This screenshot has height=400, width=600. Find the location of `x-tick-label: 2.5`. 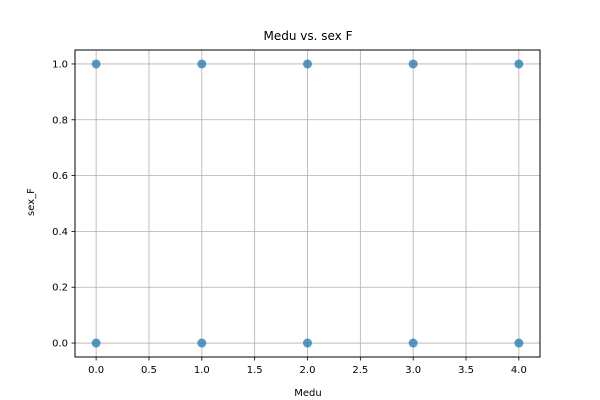

x-tick-label: 2.5 is located at coordinates (360, 370).